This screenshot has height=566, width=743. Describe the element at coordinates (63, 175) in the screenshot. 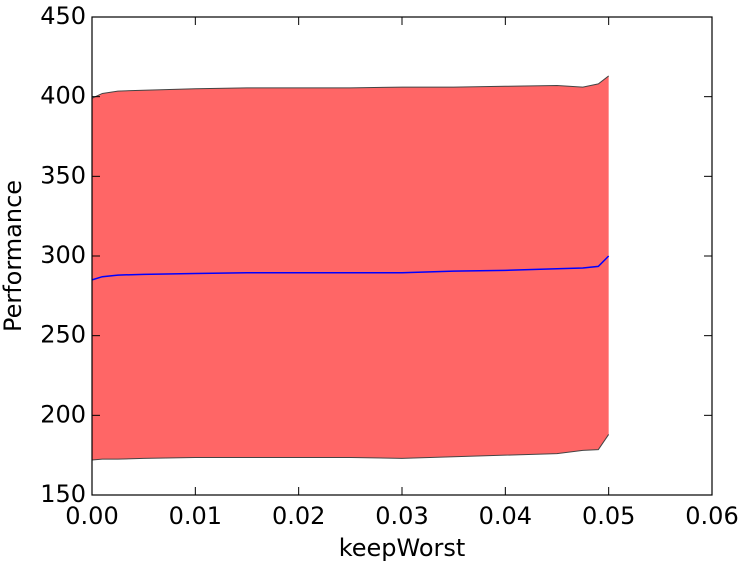

I see `y-tick-label: 350` at that location.